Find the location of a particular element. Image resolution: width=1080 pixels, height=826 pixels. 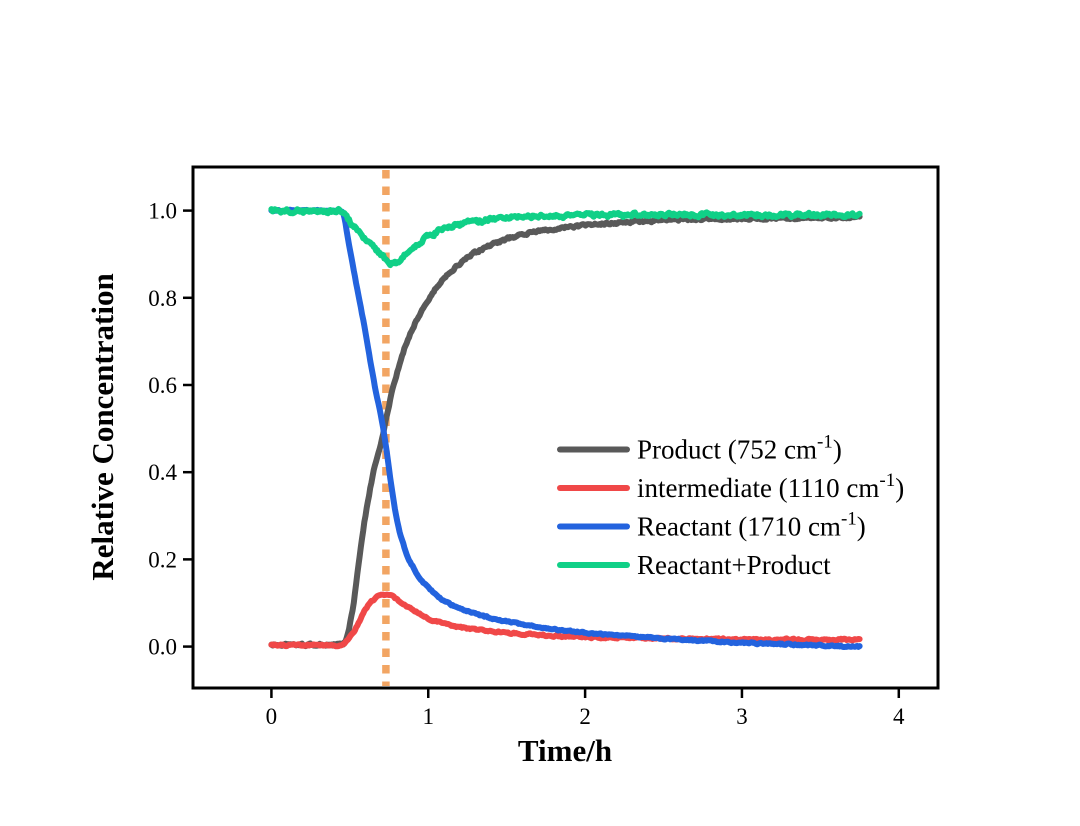

legend-label-reactant-plus-product: Reactant+Product is located at coordinates (734, 565).